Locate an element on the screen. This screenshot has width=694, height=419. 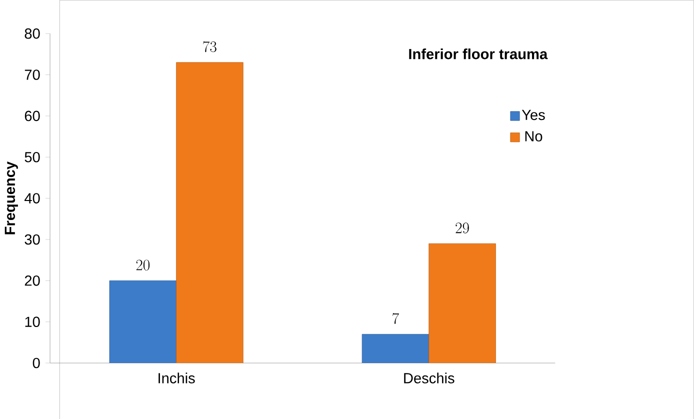
data-label: 29 is located at coordinates (462, 228).